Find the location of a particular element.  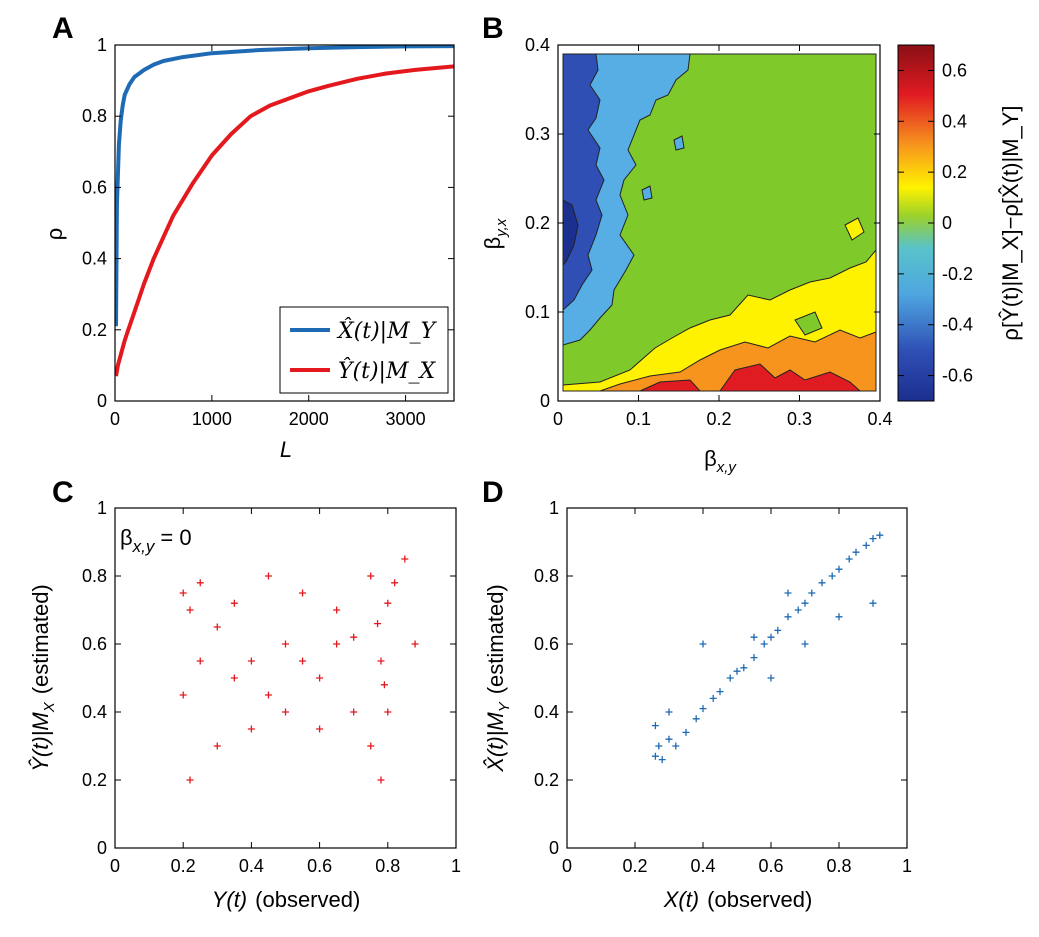

panel-c-annotation-value: = 0 is located at coordinates (175, 537).